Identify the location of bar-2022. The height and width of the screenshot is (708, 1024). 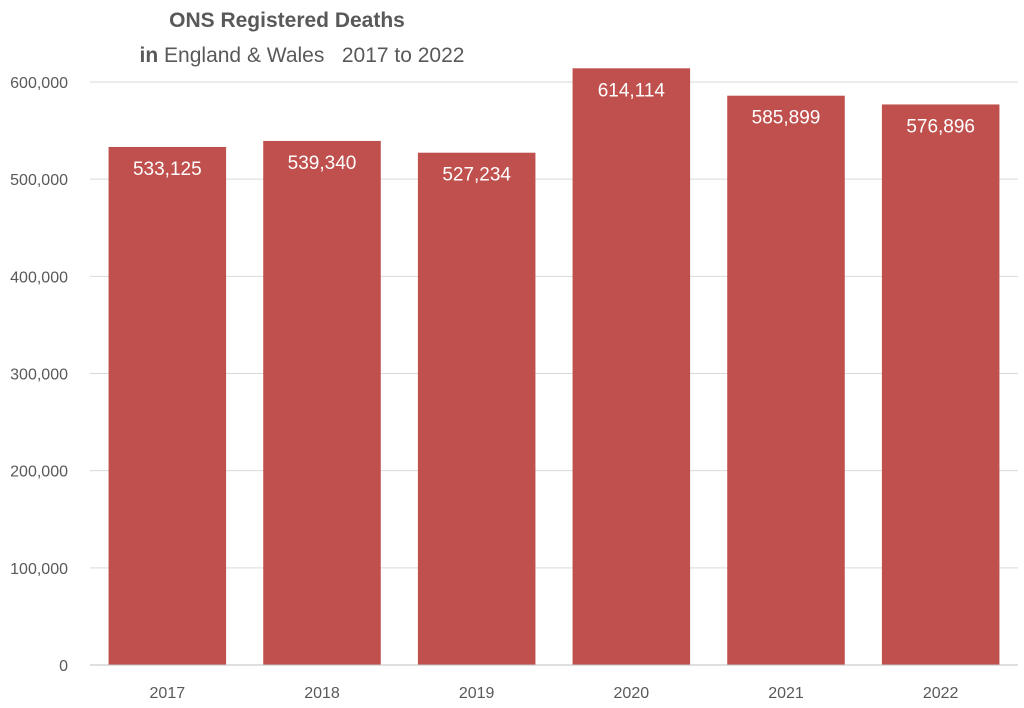
(940, 384).